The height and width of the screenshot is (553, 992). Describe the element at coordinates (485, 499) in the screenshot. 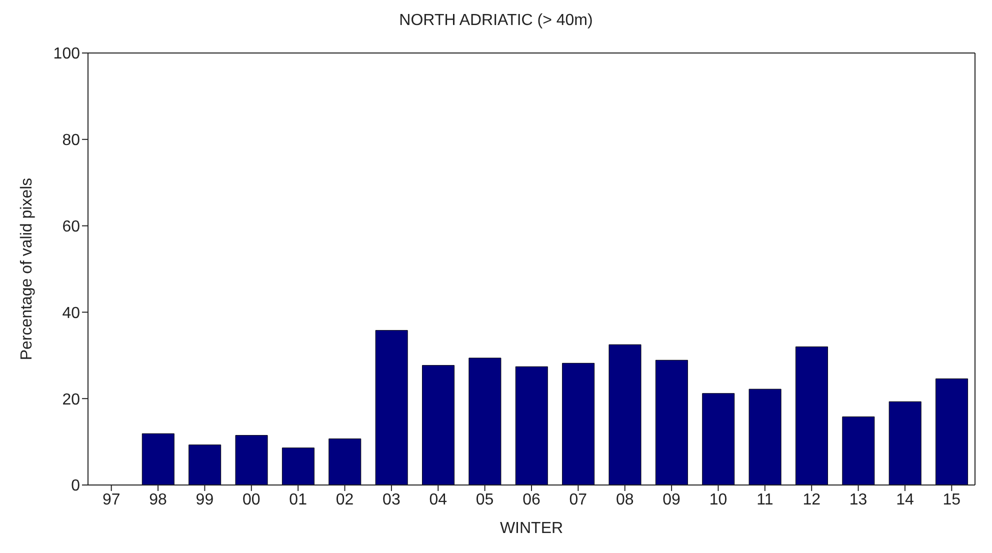

I see `x-tick-label: 05` at that location.